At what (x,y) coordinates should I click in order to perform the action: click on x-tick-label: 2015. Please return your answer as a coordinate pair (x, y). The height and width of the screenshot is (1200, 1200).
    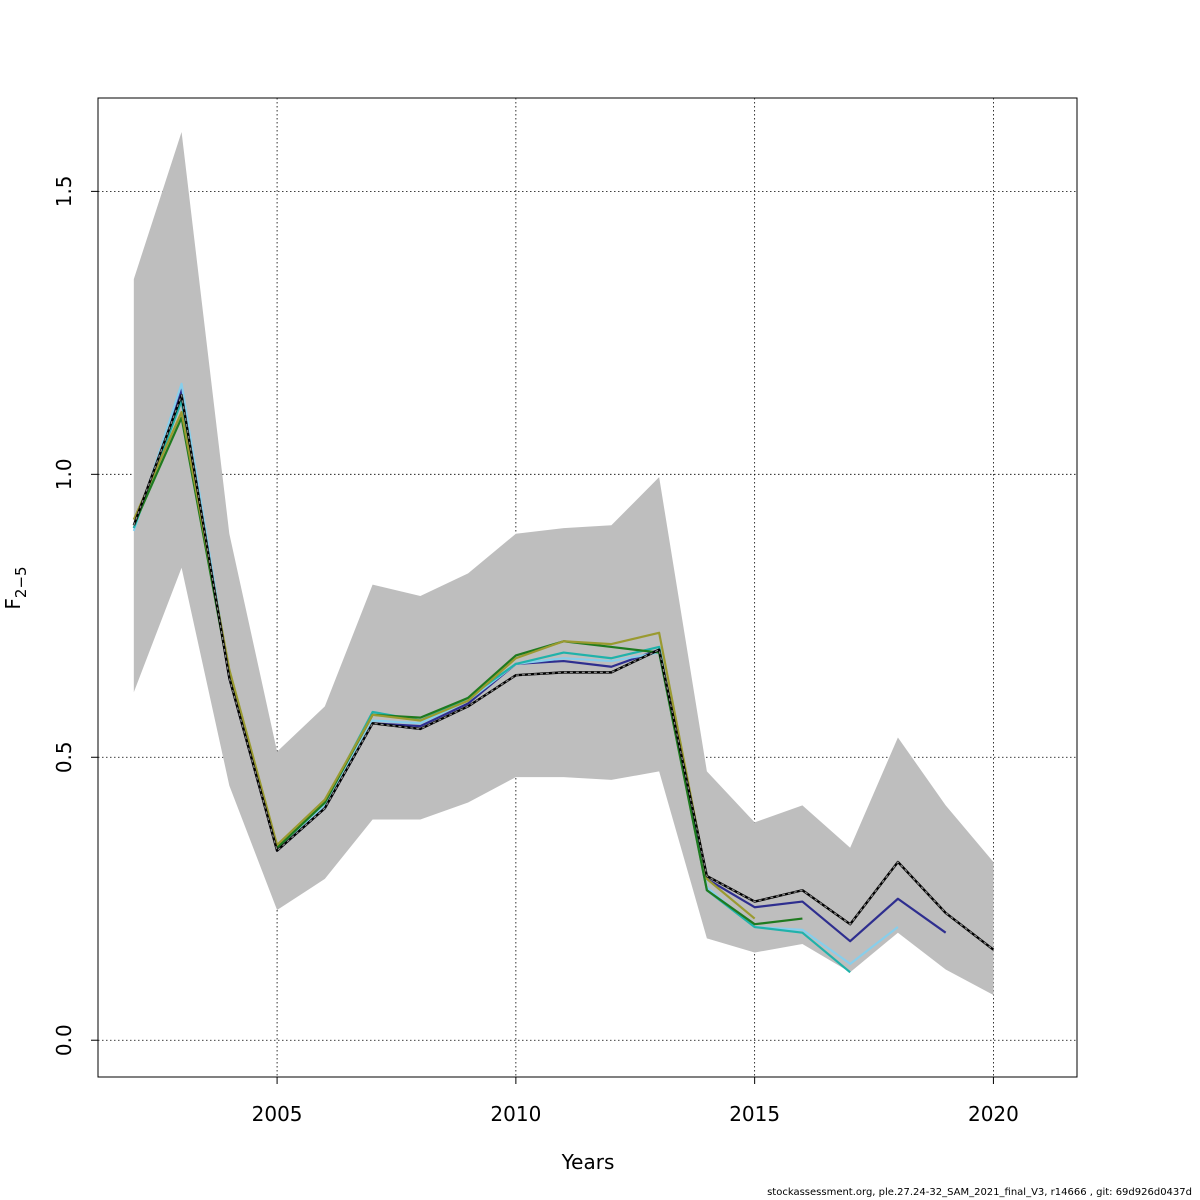
    Looking at the image, I should click on (754, 1114).